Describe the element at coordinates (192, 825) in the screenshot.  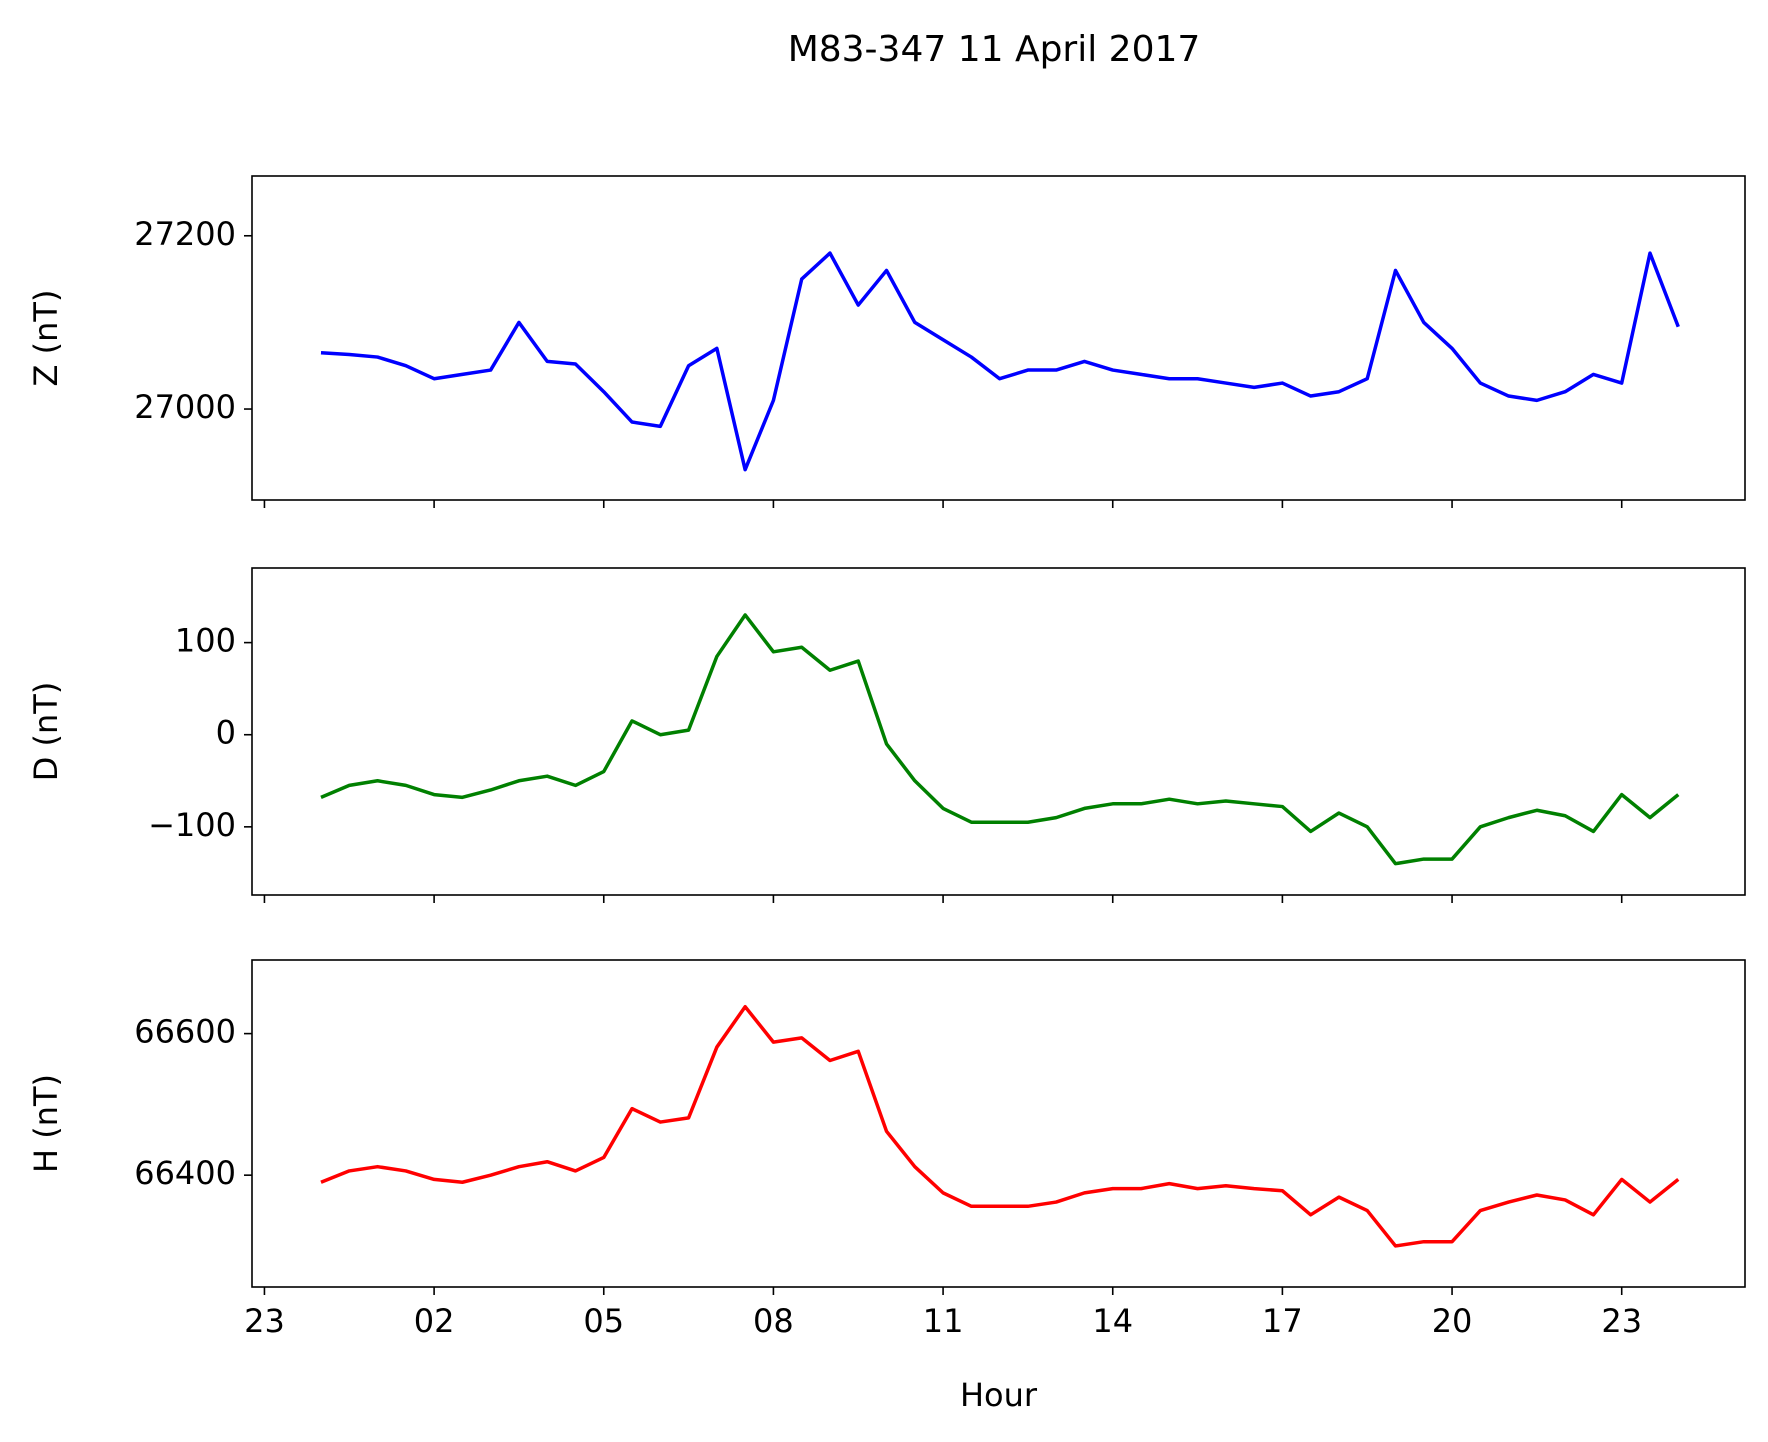
I see `y-tick-label: −100` at that location.